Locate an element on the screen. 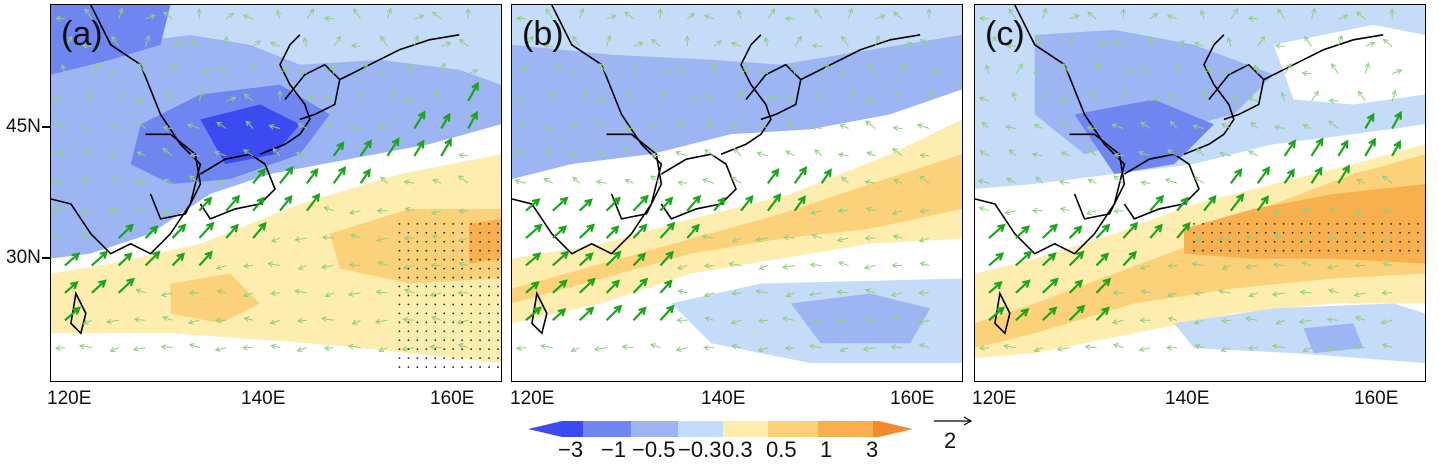 Image resolution: width=1439 pixels, height=475 pixels. lon-label-a-160e: 160E is located at coordinates (452, 398).